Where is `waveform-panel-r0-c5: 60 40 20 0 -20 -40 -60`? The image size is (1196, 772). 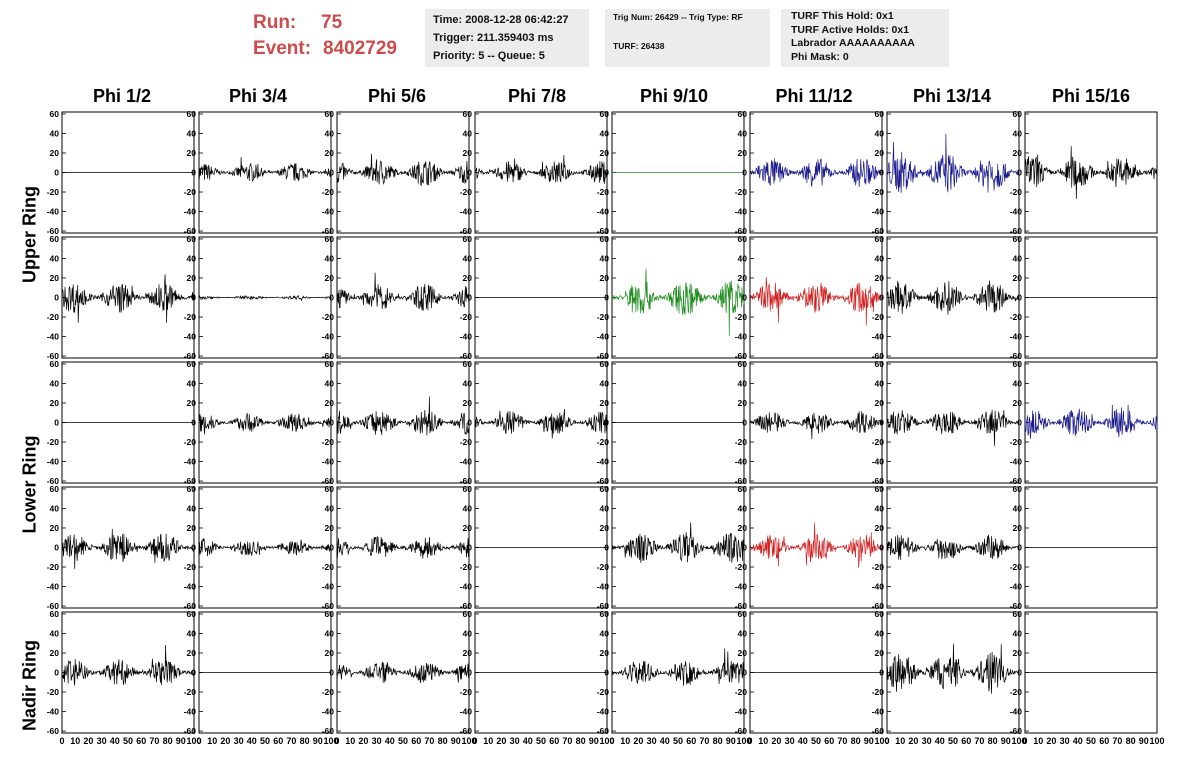
waveform-panel-r0-c5: 60 40 20 0 -20 -40 -60 is located at coordinates (809, 172).